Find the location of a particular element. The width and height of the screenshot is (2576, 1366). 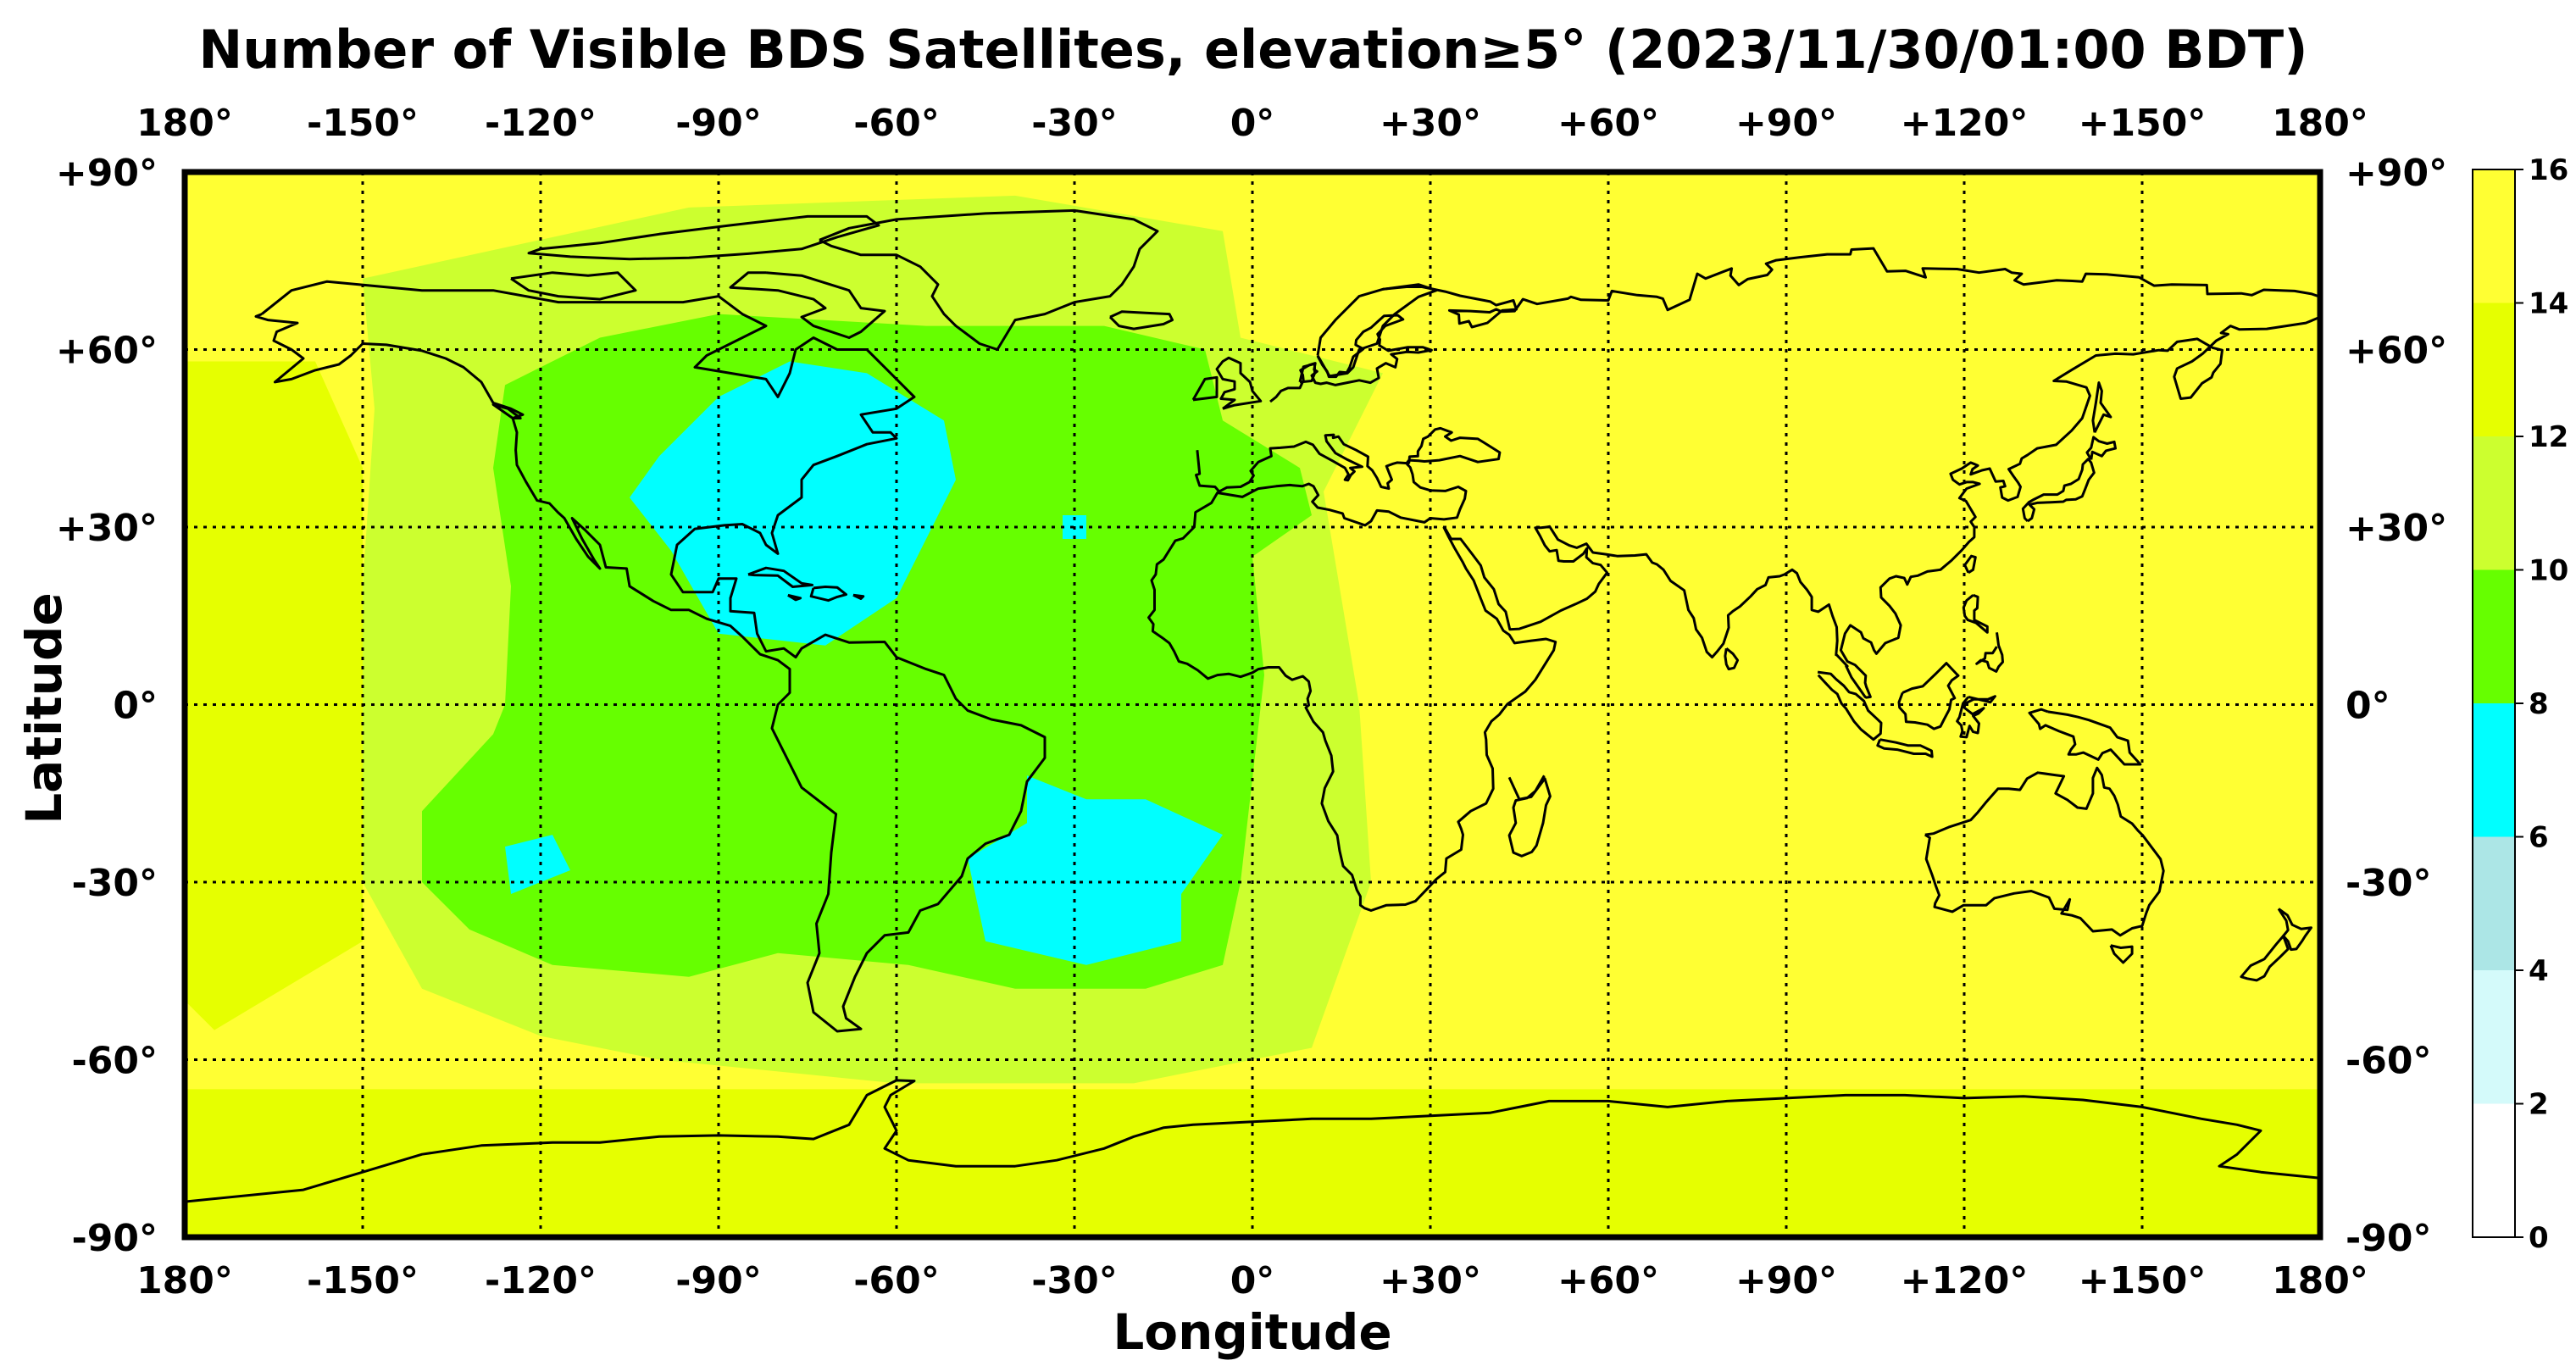

x-axis-label: Longitude is located at coordinates (1252, 1332).